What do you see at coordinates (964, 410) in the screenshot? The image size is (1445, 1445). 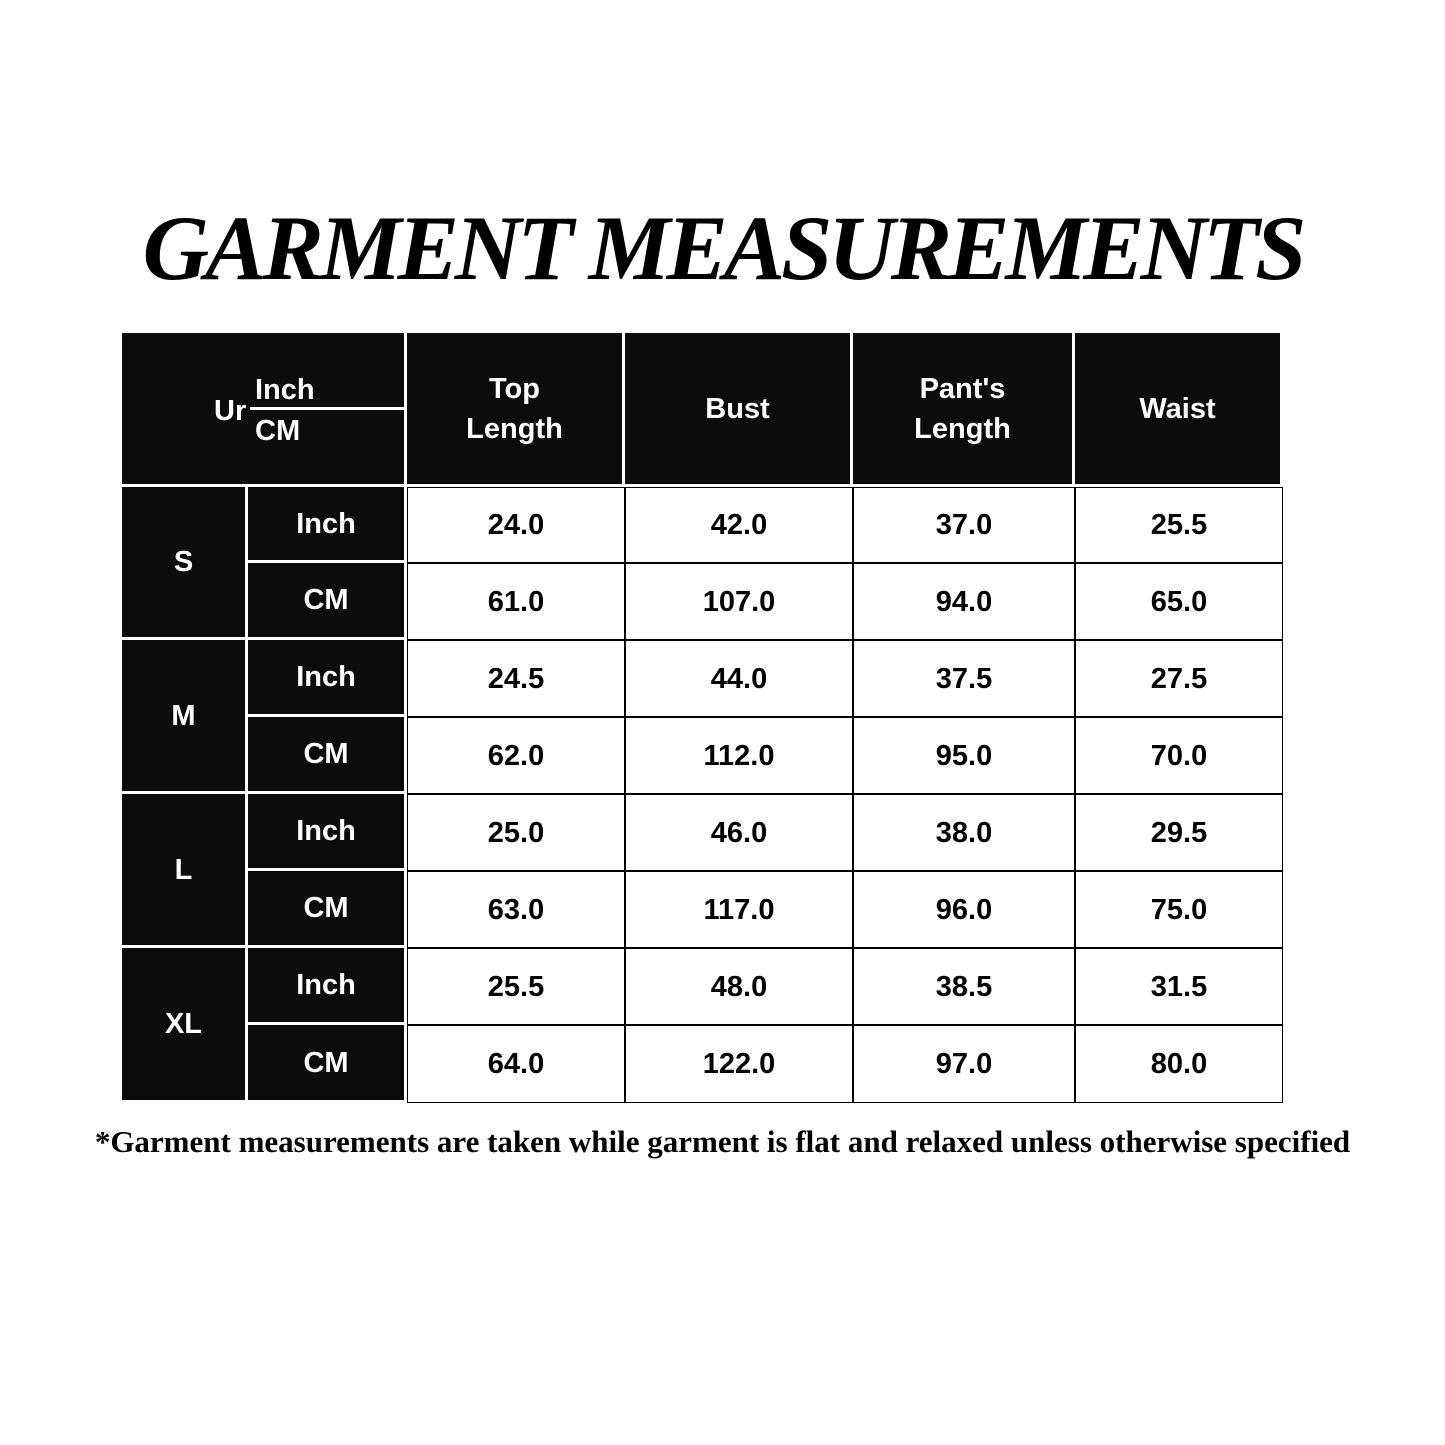 I see `column-header: Pant's Length` at bounding box center [964, 410].